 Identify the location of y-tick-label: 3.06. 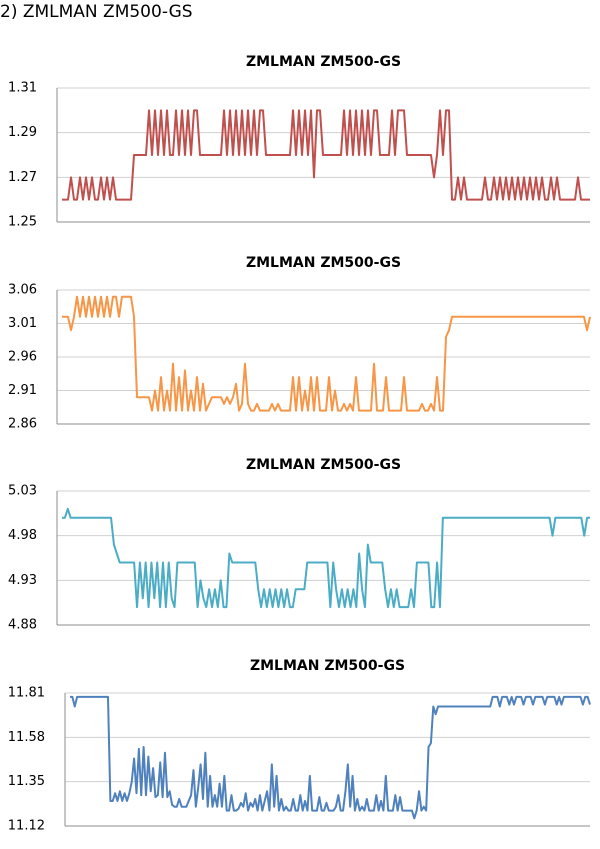
(22, 290).